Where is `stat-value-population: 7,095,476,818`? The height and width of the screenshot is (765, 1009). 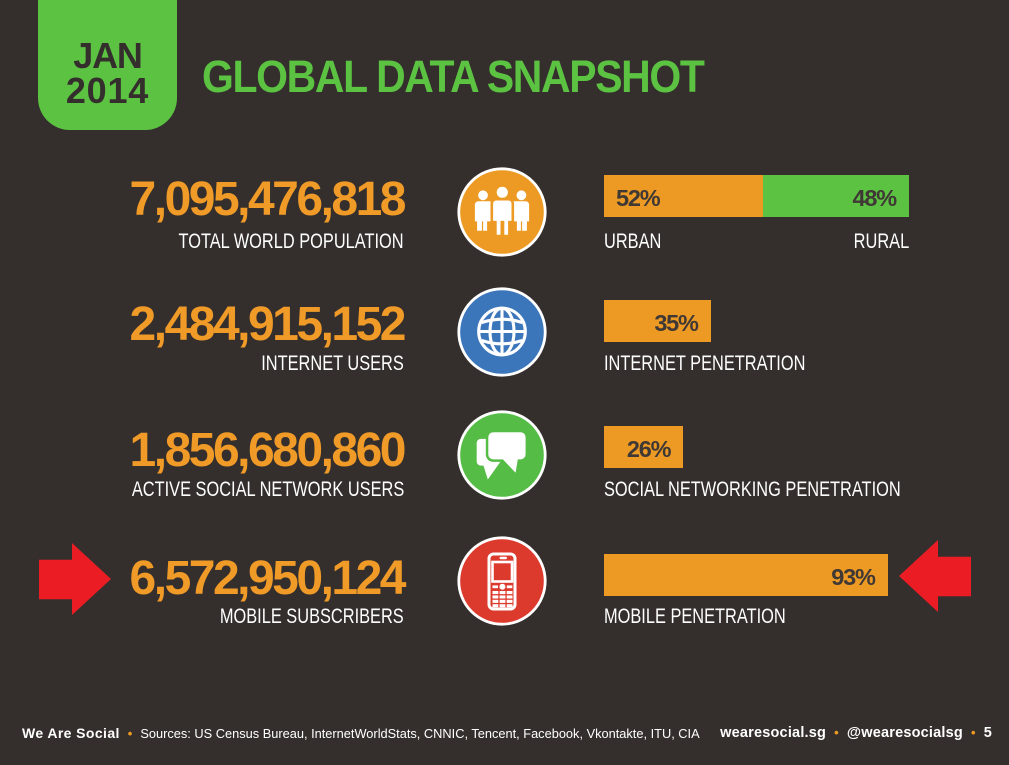
stat-value-population: 7,095,476,818 is located at coordinates (268, 199).